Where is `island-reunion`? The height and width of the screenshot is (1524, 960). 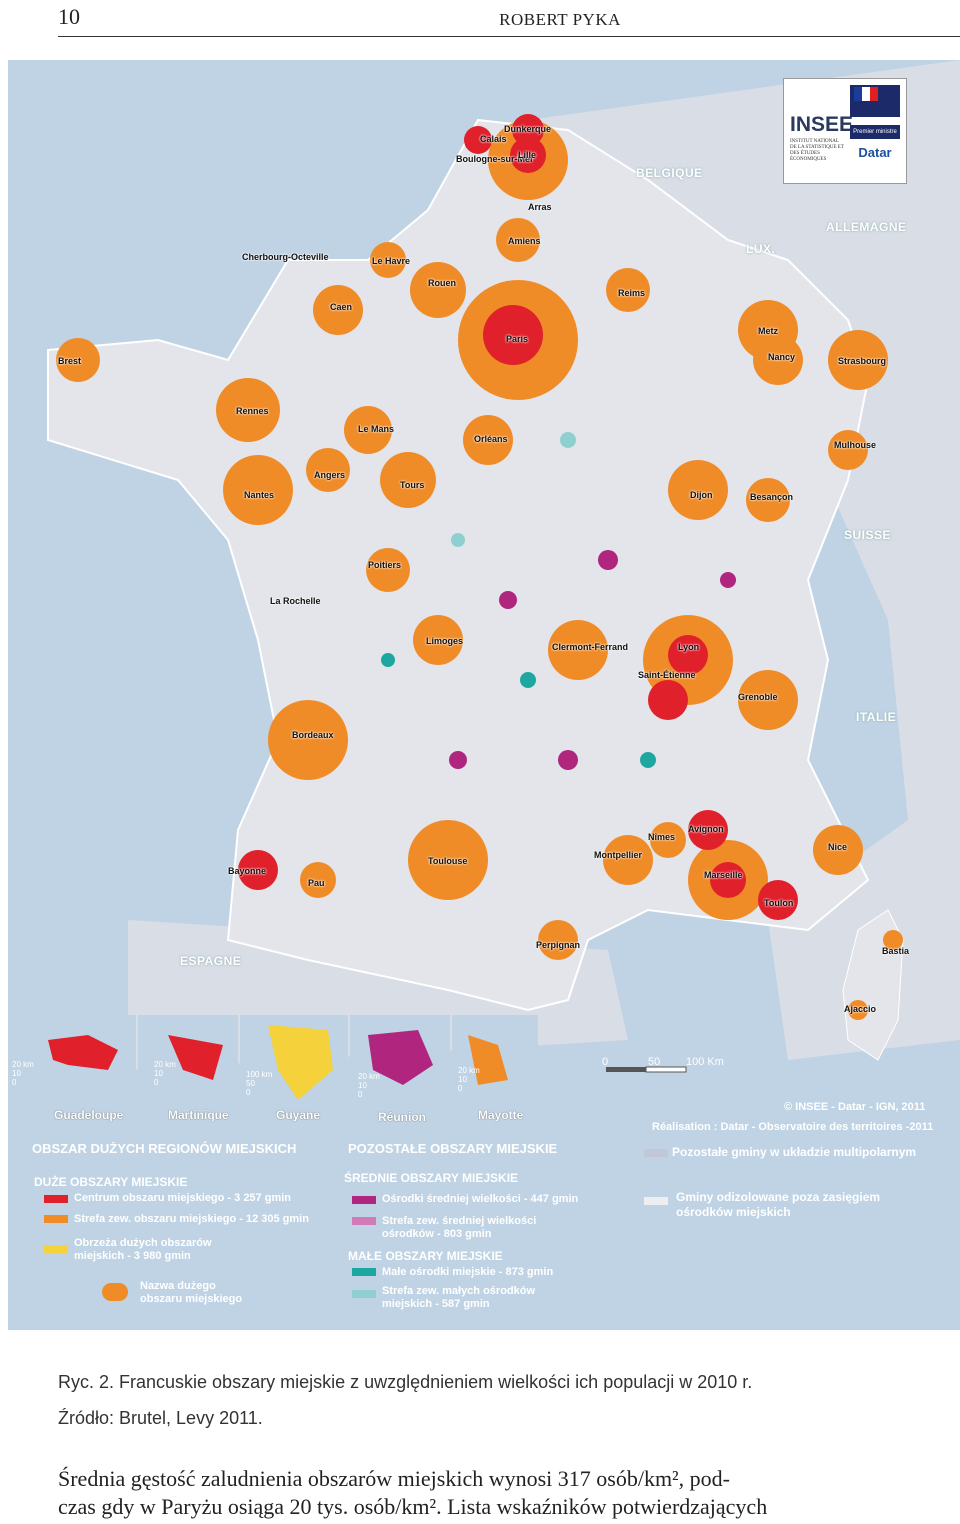
island-reunion is located at coordinates (400, 1057).